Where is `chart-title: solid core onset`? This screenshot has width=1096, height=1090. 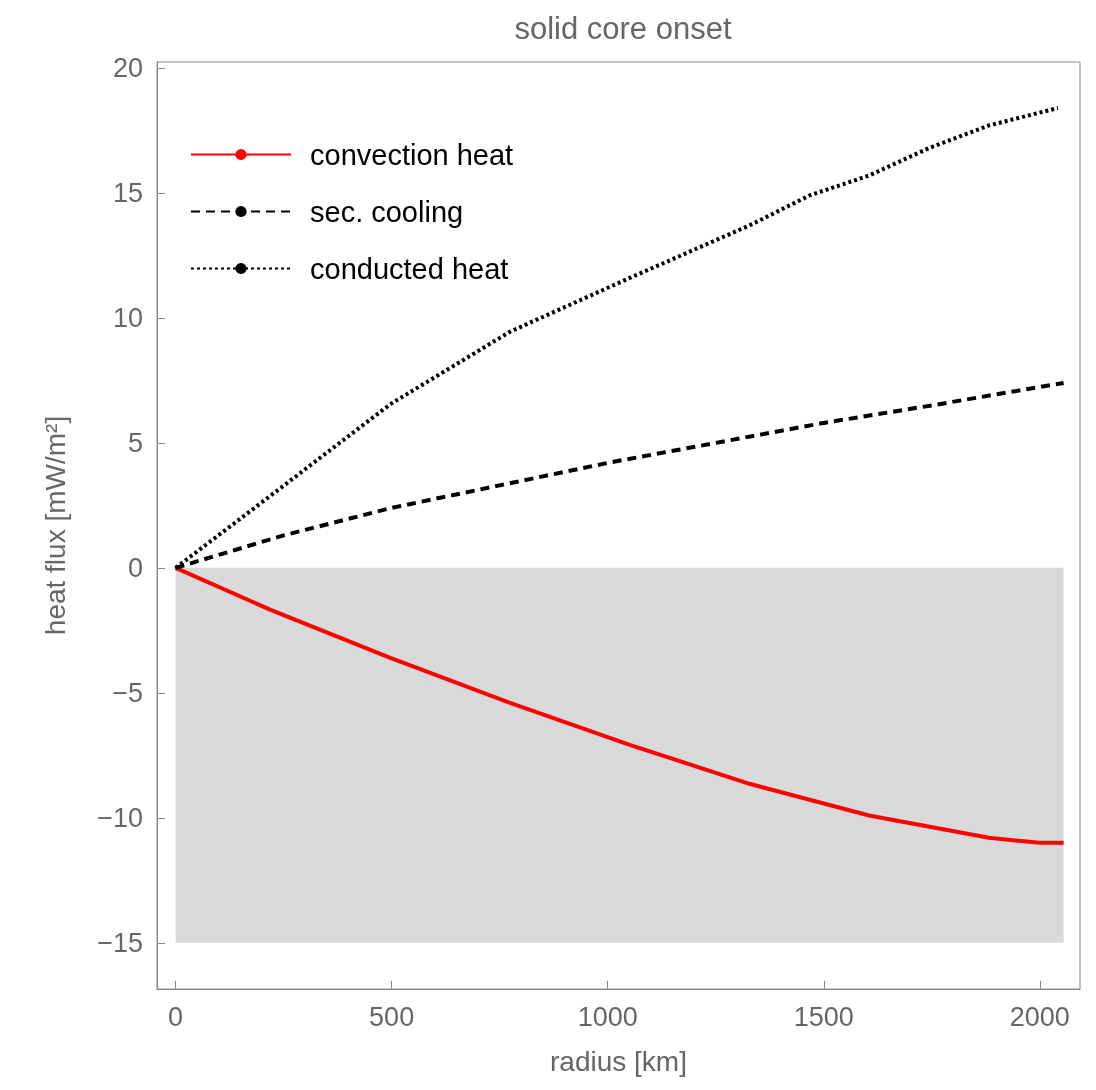
chart-title: solid core onset is located at coordinates (623, 28).